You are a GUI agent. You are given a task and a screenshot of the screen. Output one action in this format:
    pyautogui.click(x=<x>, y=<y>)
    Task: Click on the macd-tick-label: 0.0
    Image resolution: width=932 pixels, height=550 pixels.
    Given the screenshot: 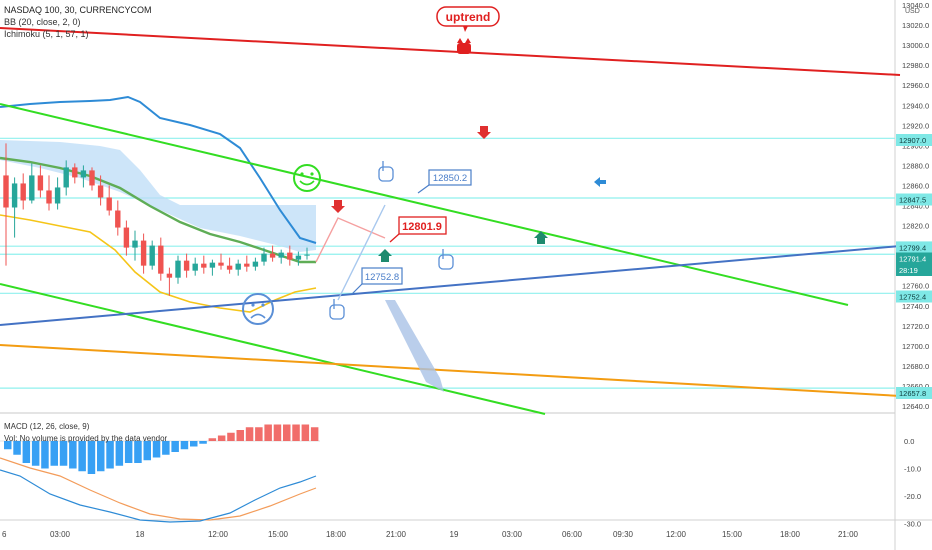 What is the action you would take?
    pyautogui.click(x=909, y=441)
    